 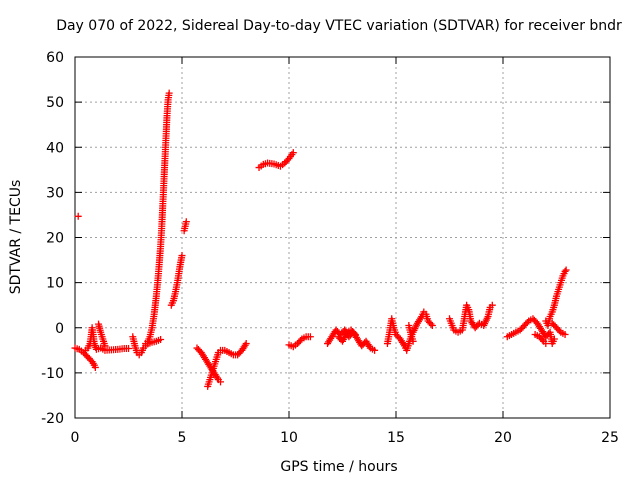 What do you see at coordinates (55, 58) in the screenshot?
I see `y-tick-label: 60` at bounding box center [55, 58].